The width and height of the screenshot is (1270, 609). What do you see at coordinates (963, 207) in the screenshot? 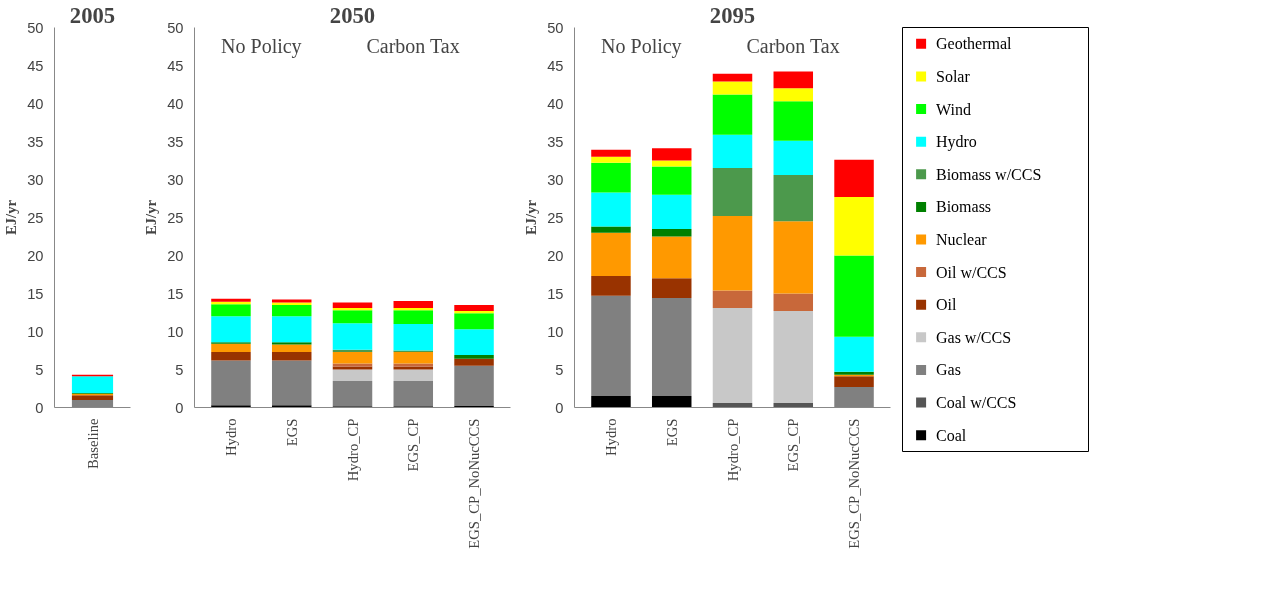
I see `legend-label: Biomass` at bounding box center [963, 207].